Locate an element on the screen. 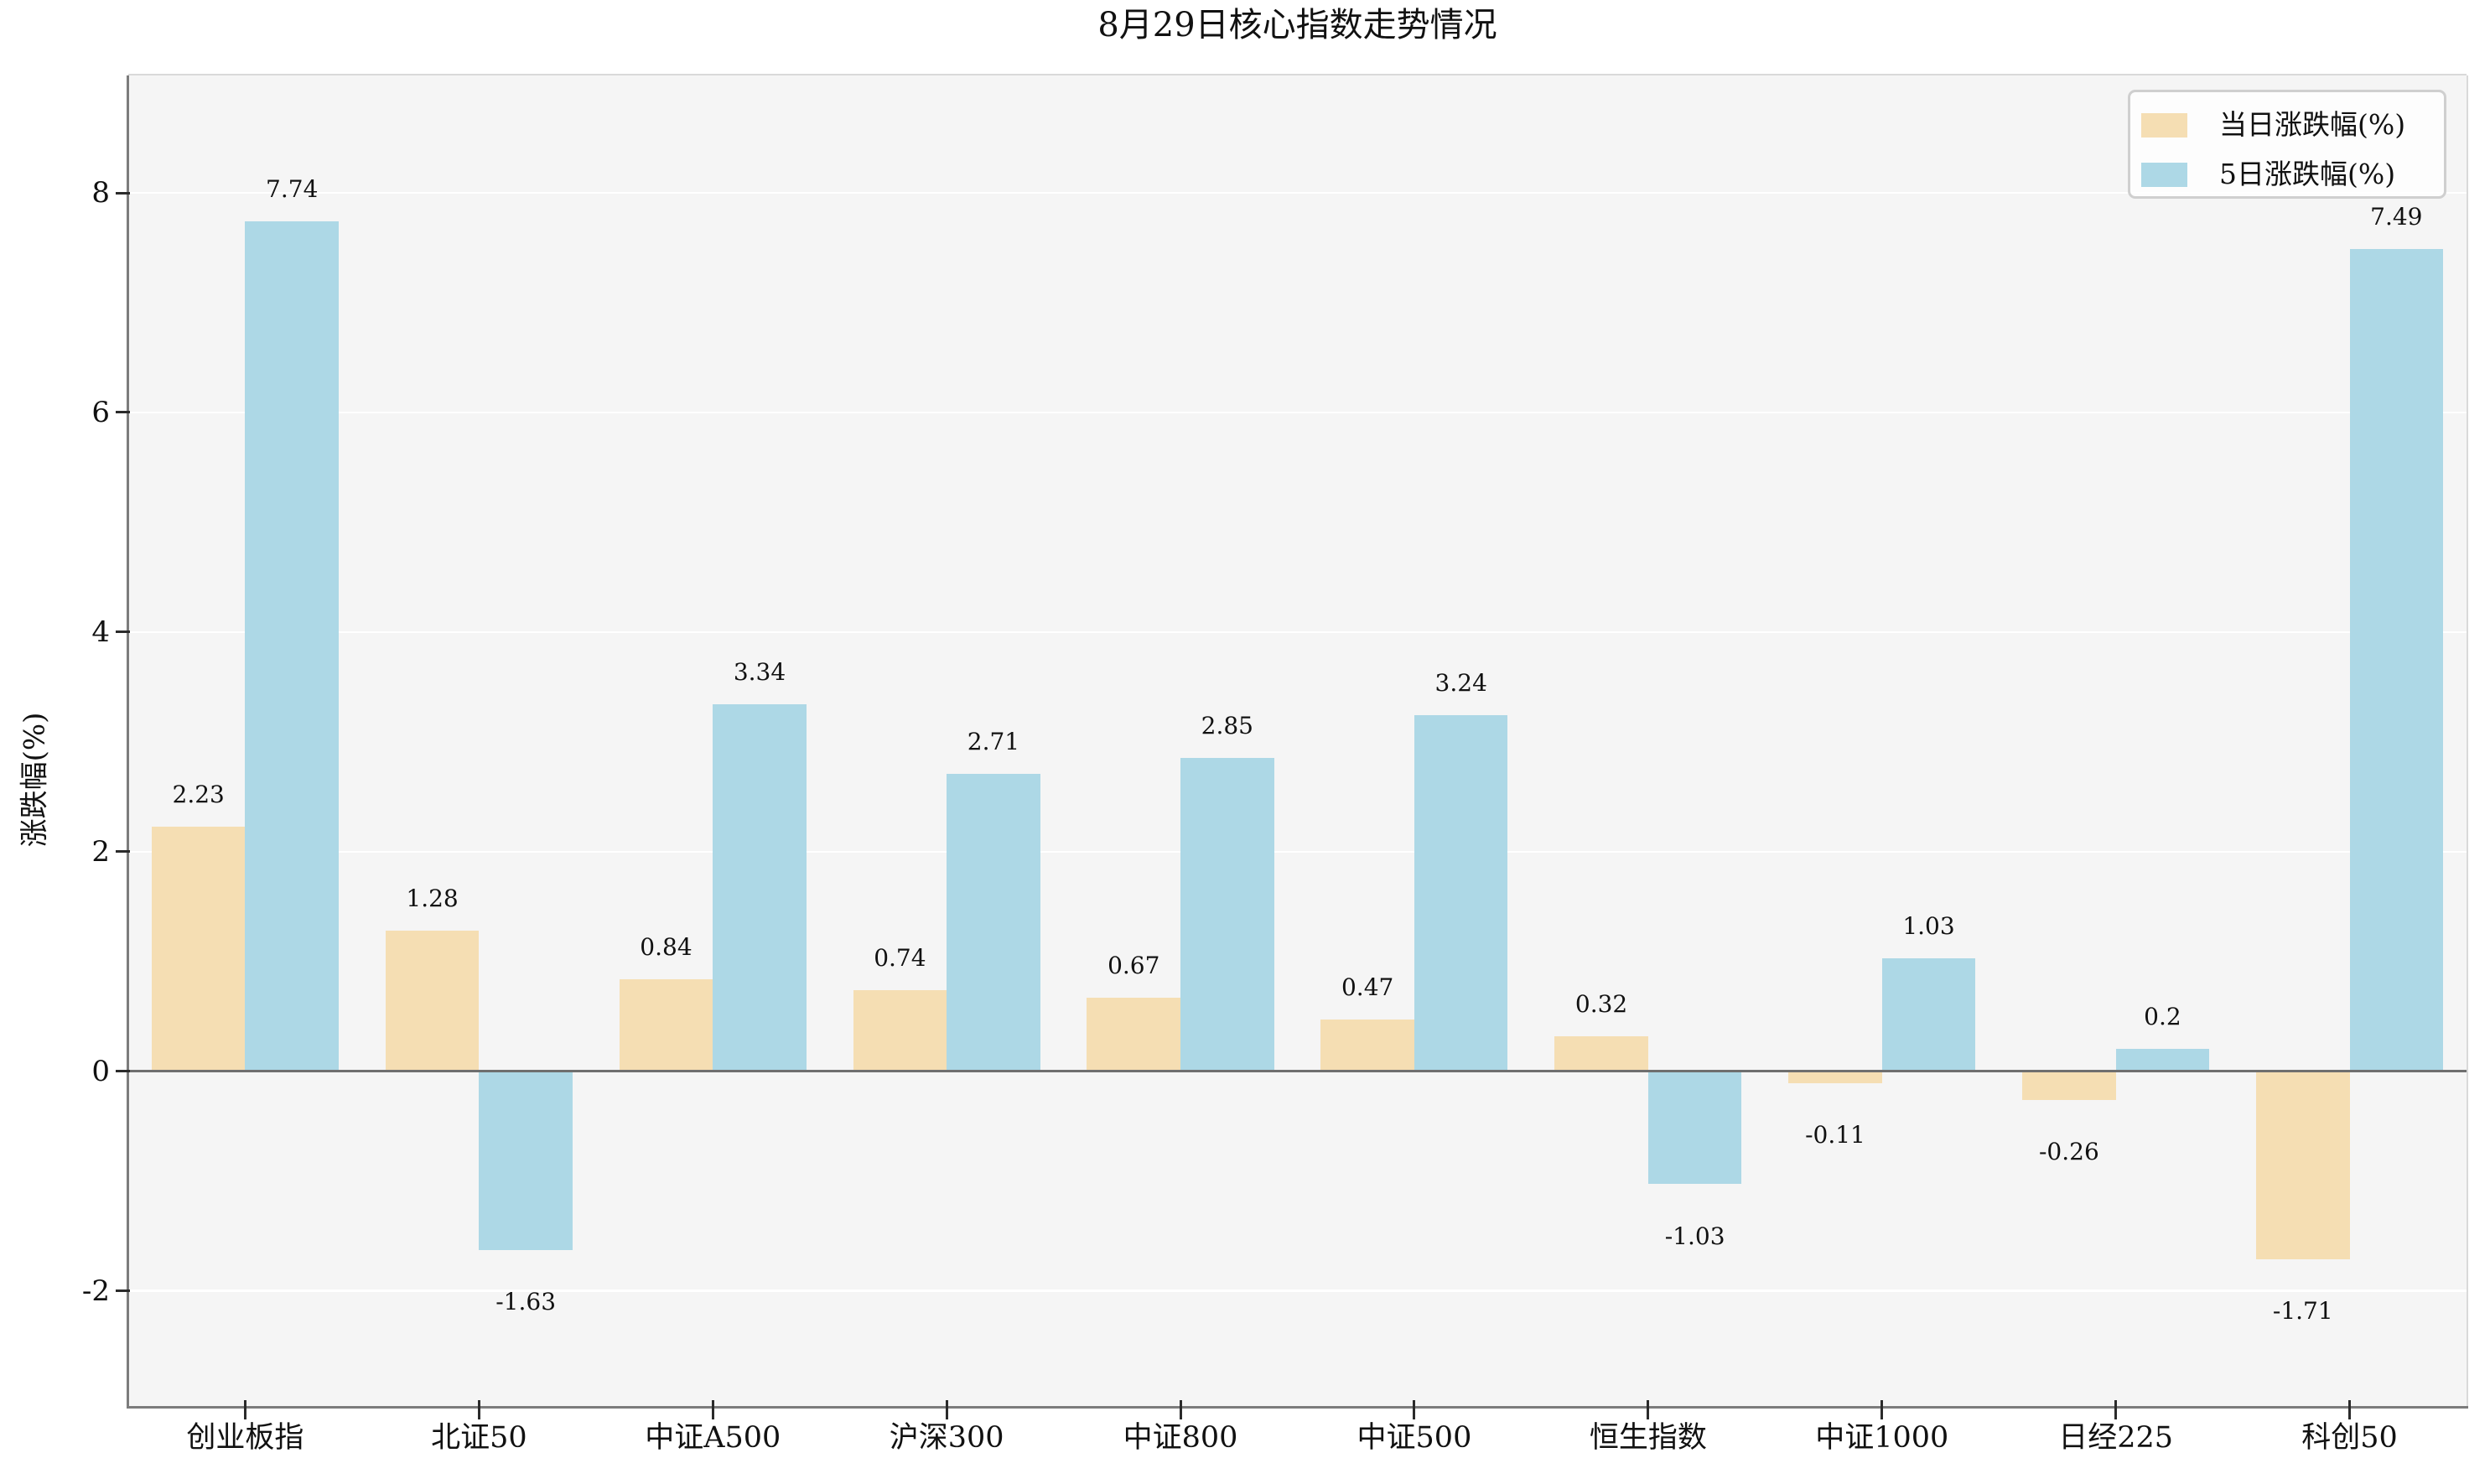  bar-value-label: 7.74 is located at coordinates (292, 189).